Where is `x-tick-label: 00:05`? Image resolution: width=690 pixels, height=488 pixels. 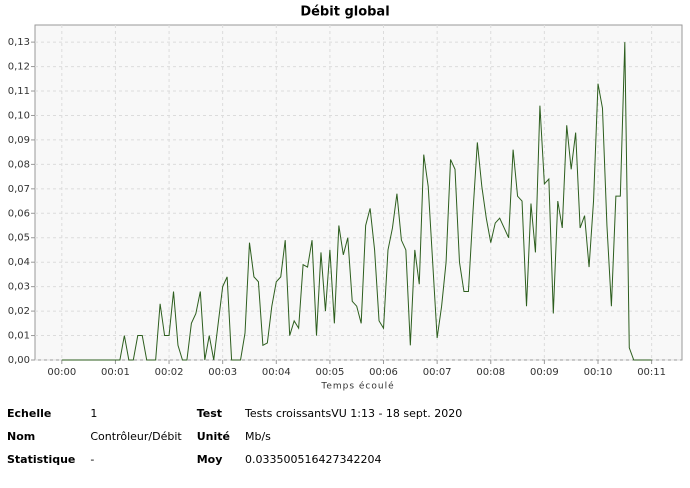 x-tick-label: 00:05 is located at coordinates (329, 372).